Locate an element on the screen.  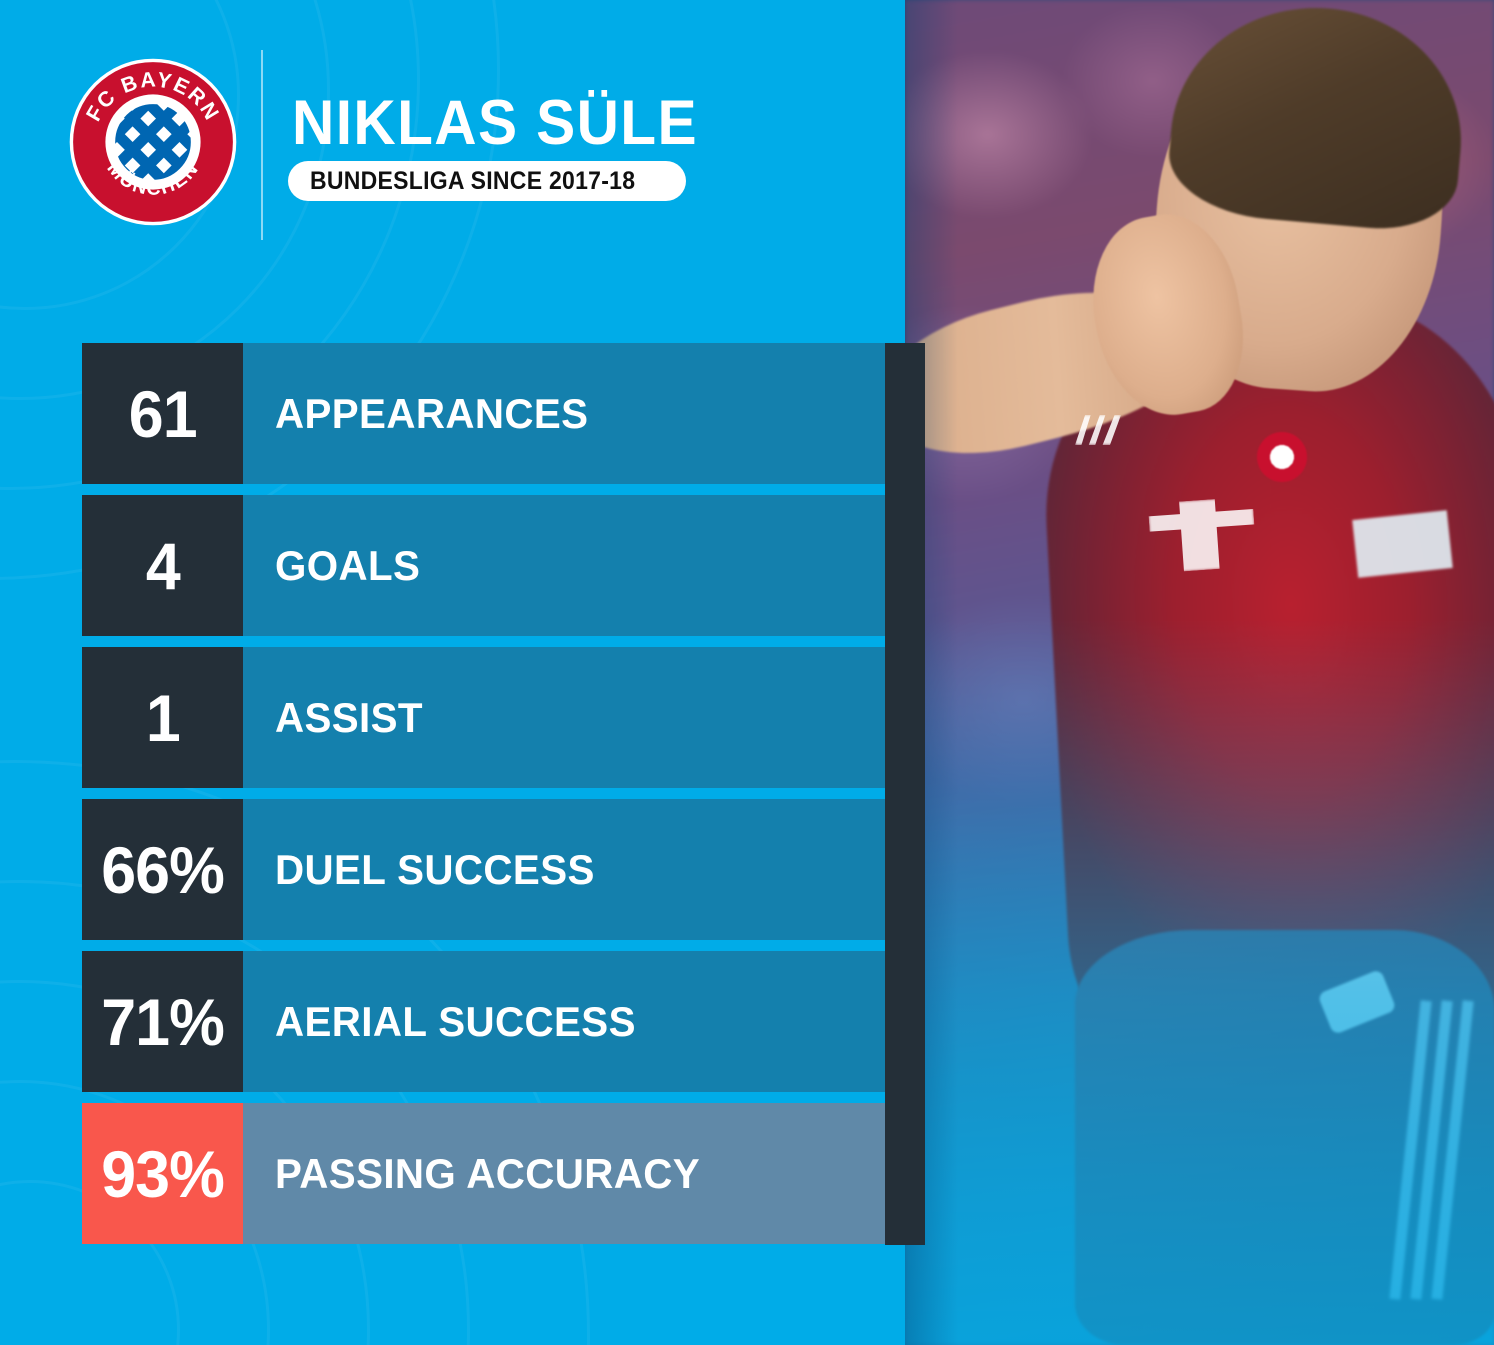
stat-value-box: 66% is located at coordinates (162, 869).